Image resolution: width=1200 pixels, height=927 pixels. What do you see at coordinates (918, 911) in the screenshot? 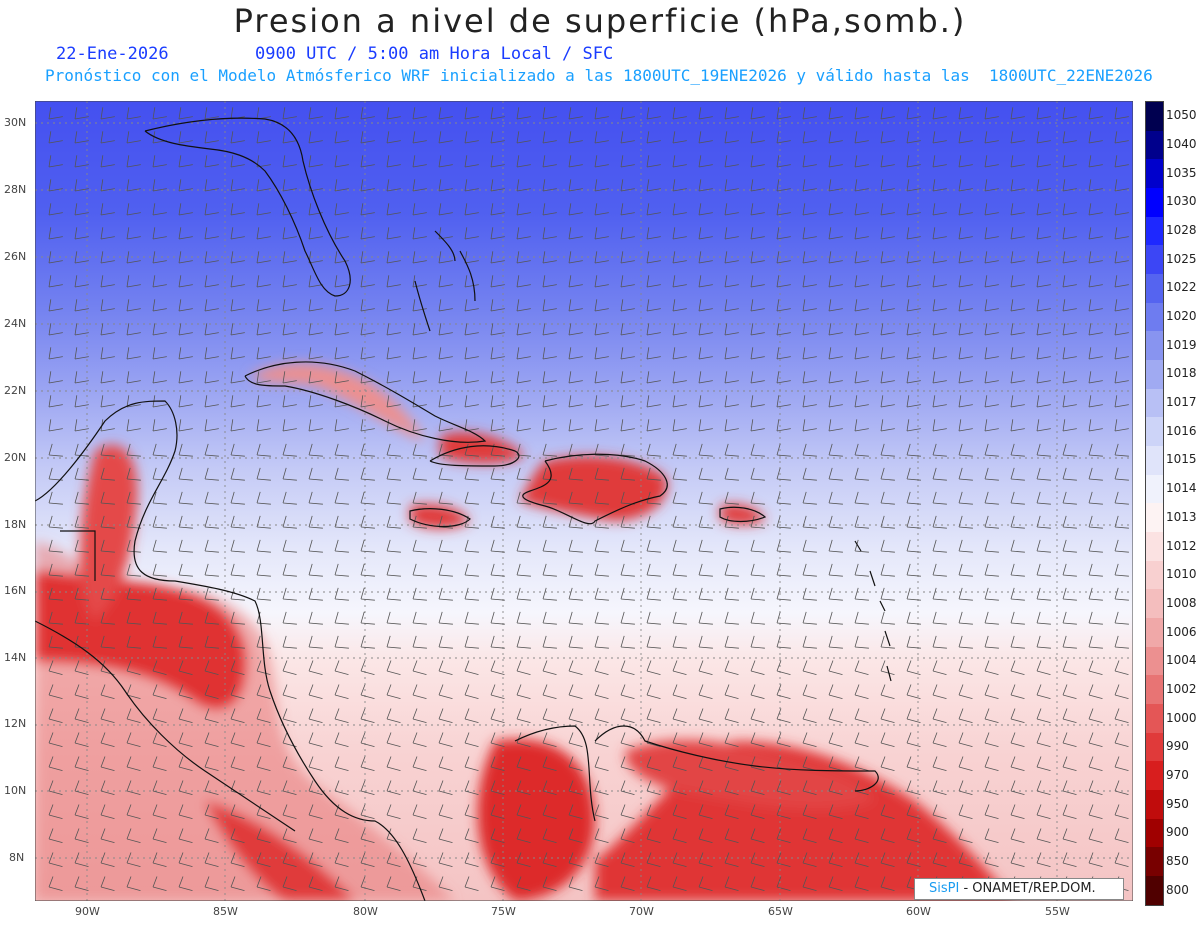
I see `lon-label: 60W` at bounding box center [918, 911].